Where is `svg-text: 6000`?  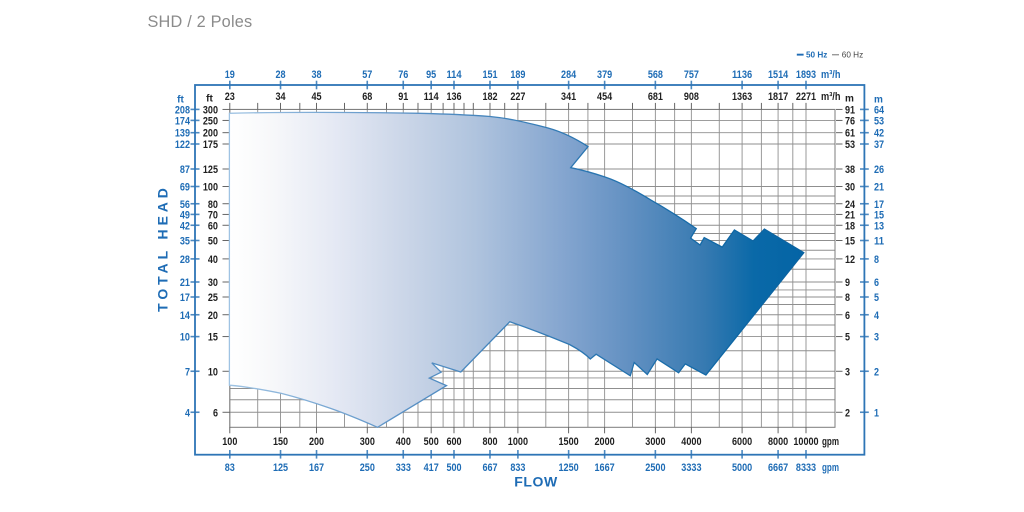
svg-text: 6000 is located at coordinates (742, 442).